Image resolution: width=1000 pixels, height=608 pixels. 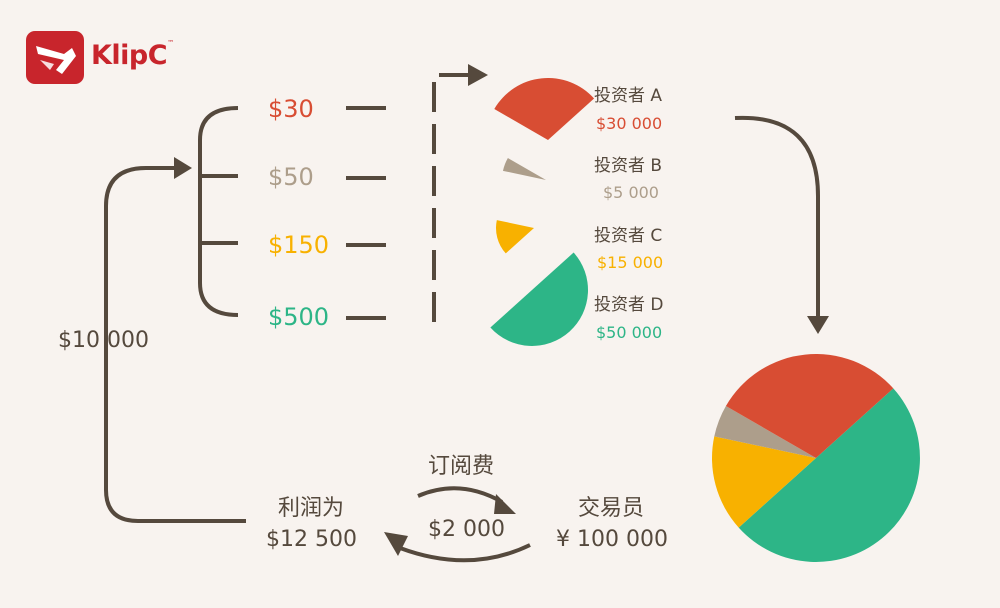 What do you see at coordinates (366, 213) in the screenshot?
I see `amount-dashes` at bounding box center [366, 213].